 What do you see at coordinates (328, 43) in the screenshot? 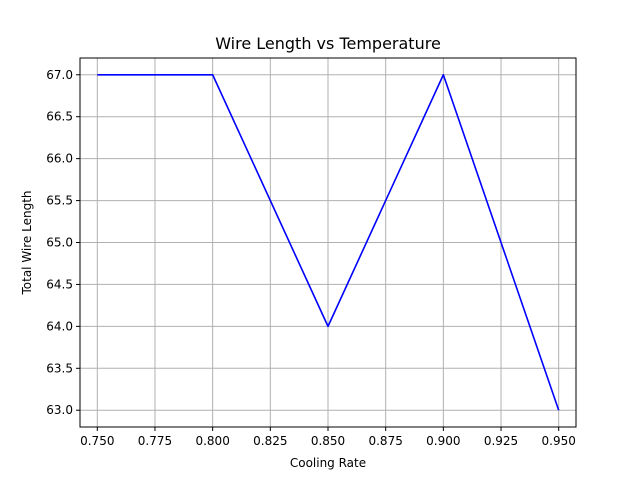
I see `chart-title: Wire Length vs Temperature` at bounding box center [328, 43].